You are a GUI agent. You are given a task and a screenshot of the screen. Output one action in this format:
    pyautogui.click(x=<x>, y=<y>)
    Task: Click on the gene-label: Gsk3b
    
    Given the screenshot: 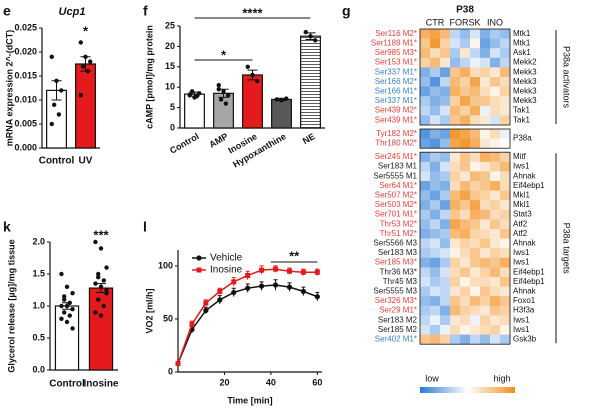 What is the action you would take?
    pyautogui.click(x=525, y=339)
    